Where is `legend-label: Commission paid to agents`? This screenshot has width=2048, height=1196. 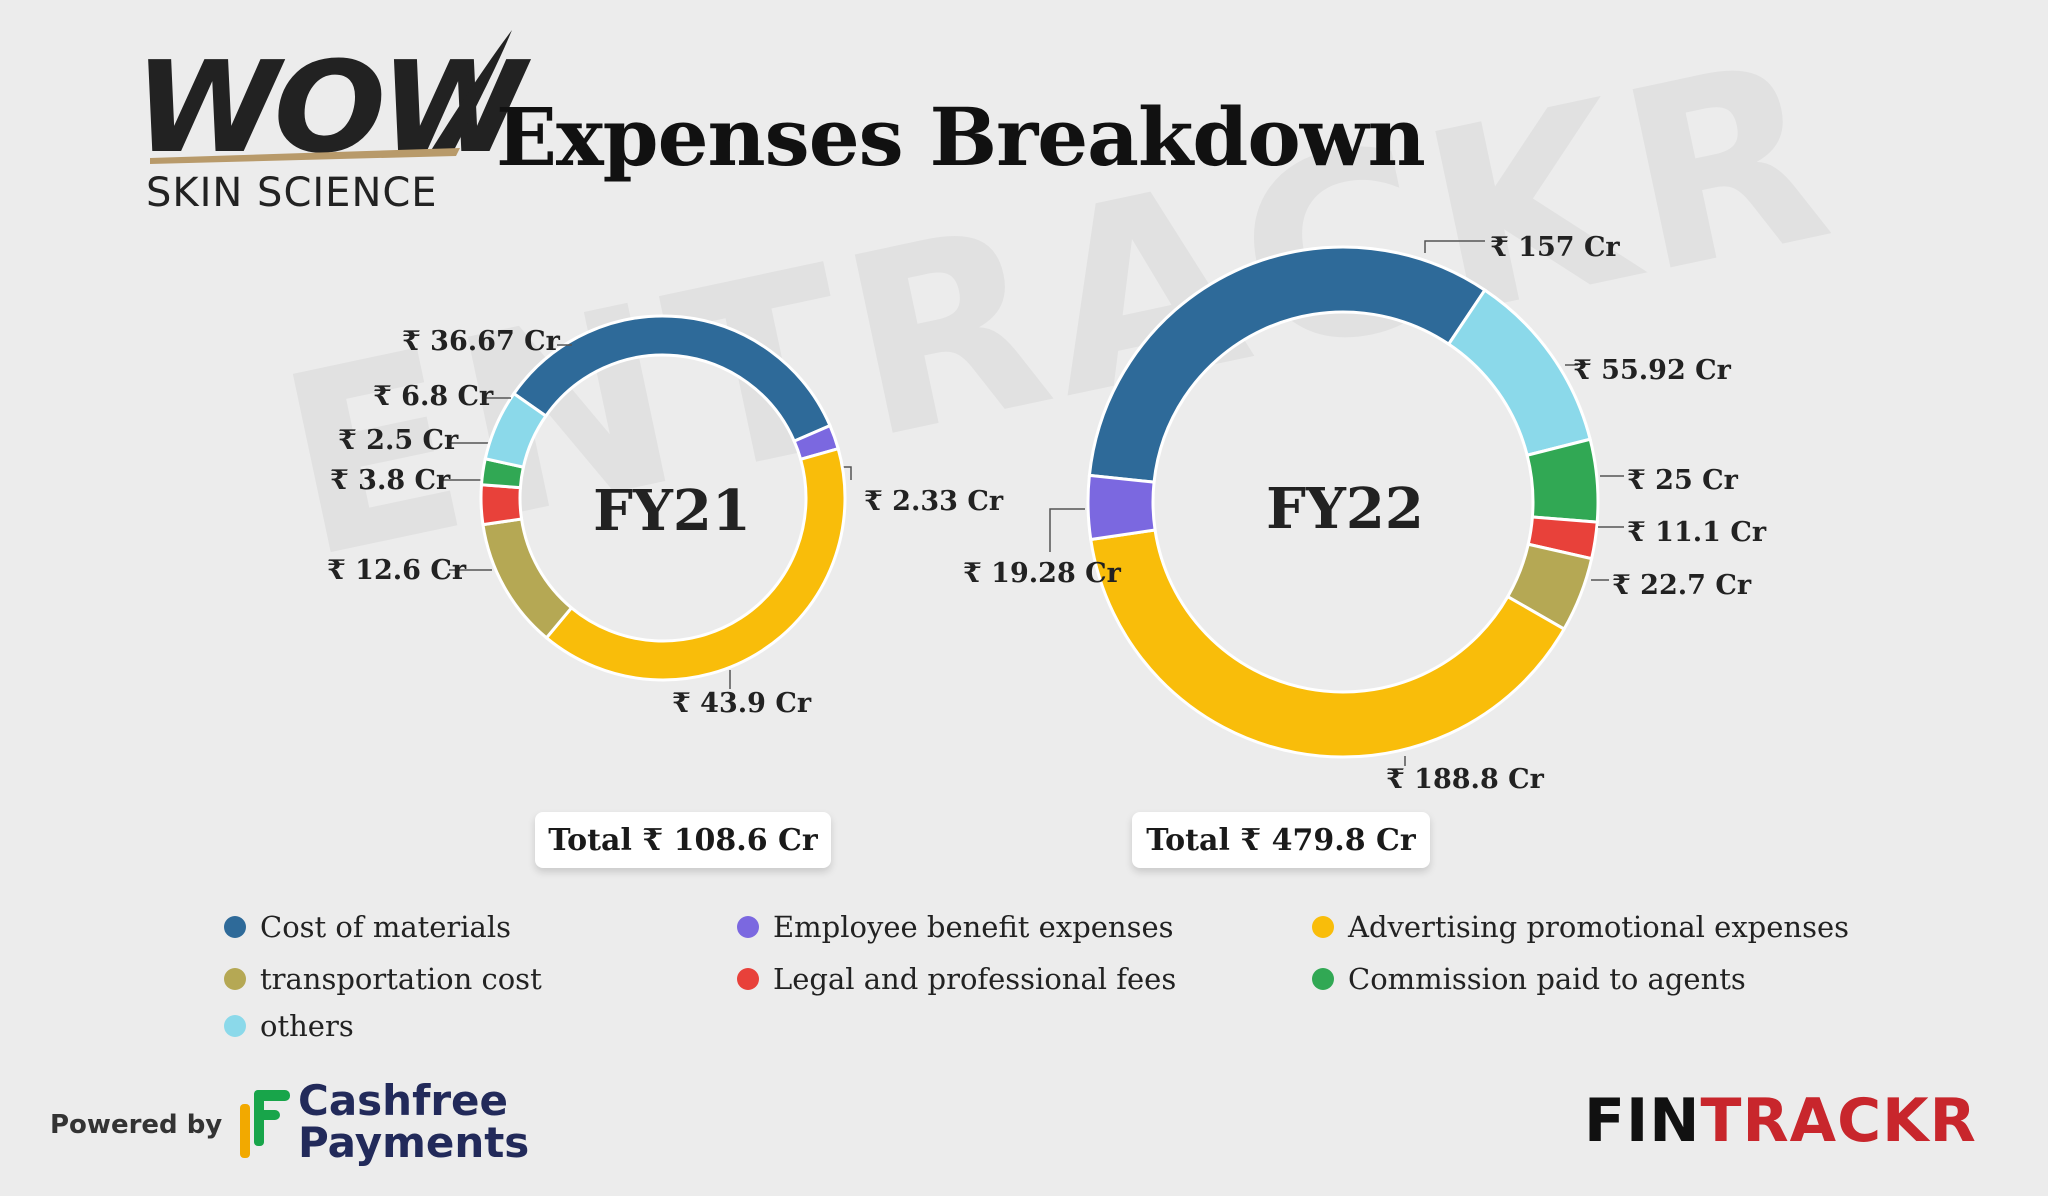
legend-label: Commission paid to agents is located at coordinates (1547, 979).